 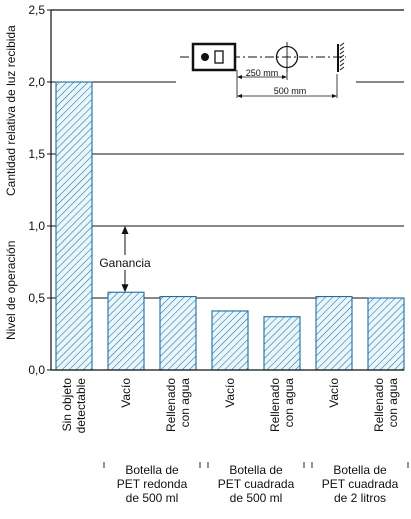 I want to click on gain-label-bg, so click(x=125, y=262).